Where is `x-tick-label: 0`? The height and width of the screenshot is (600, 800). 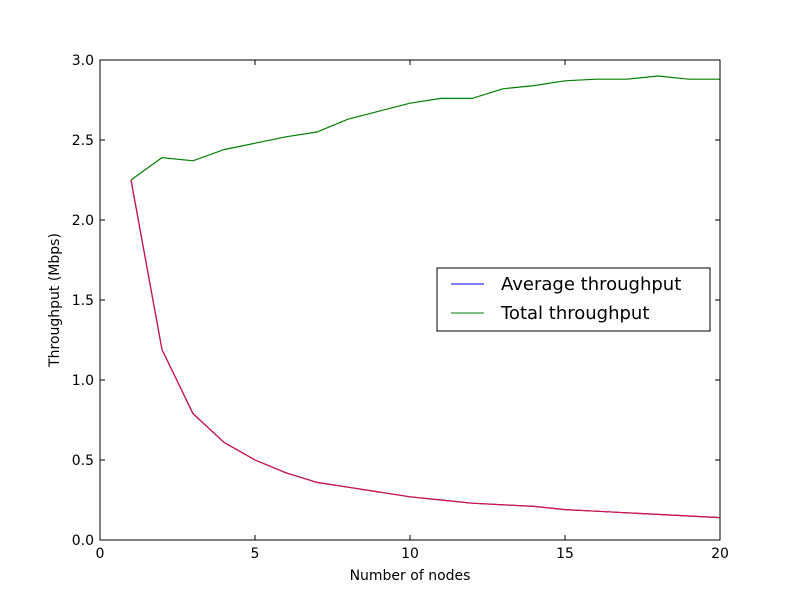
x-tick-label: 0 is located at coordinates (100, 554).